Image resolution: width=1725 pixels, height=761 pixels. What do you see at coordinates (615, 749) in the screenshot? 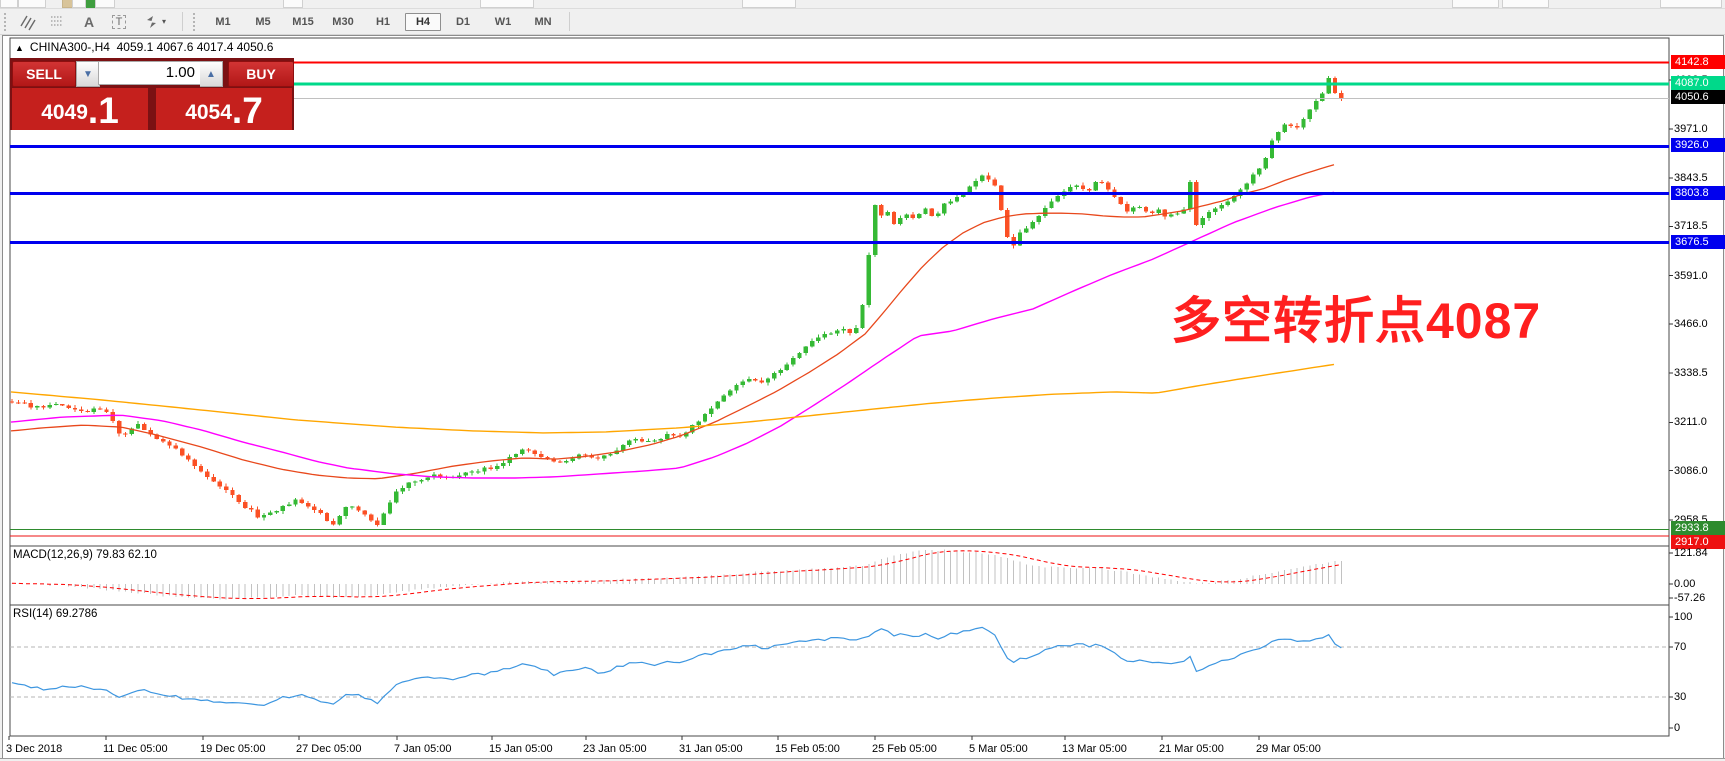
I see `time-axis-label: 23 Jan 05:00` at bounding box center [615, 749].